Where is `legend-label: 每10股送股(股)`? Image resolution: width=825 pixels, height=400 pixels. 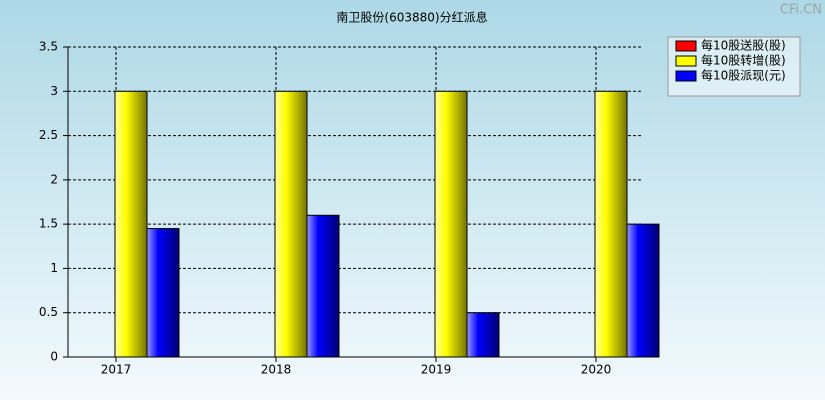 legend-label: 每10股送股(股) is located at coordinates (743, 45).